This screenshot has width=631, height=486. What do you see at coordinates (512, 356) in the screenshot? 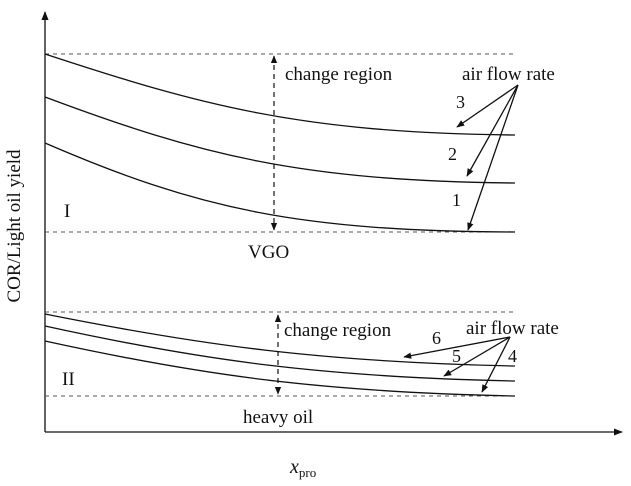
I see `region-two-curve-number-4: 4` at bounding box center [512, 356].